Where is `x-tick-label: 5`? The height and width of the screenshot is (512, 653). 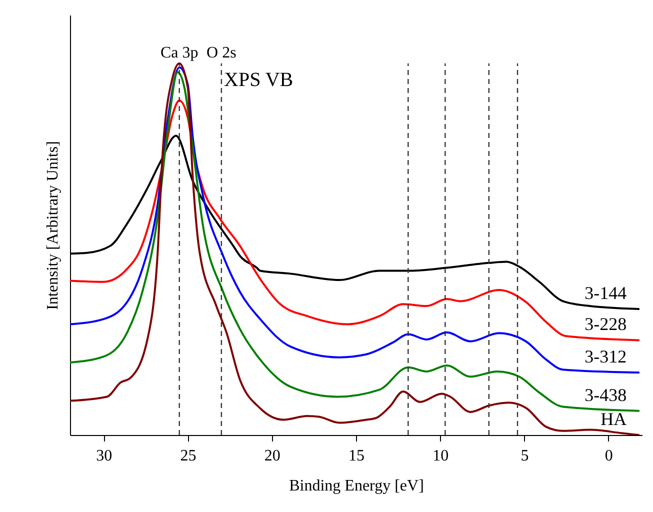 x-tick-label: 5 is located at coordinates (524, 456).